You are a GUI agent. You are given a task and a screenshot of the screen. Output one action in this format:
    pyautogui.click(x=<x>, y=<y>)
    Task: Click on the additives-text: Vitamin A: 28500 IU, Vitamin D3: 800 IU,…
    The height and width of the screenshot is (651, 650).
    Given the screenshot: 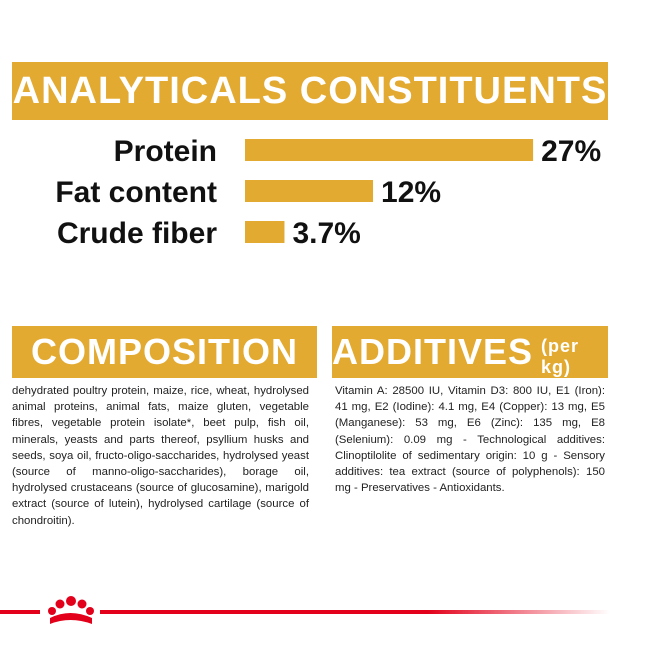 What is the action you would take?
    pyautogui.click(x=470, y=440)
    